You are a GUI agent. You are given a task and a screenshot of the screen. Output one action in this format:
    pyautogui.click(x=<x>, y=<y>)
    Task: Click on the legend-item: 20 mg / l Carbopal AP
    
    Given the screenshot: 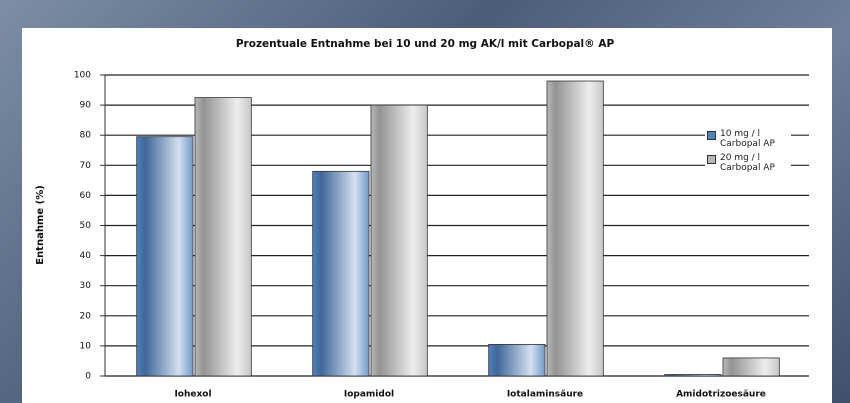 What is the action you would take?
    pyautogui.click(x=748, y=163)
    